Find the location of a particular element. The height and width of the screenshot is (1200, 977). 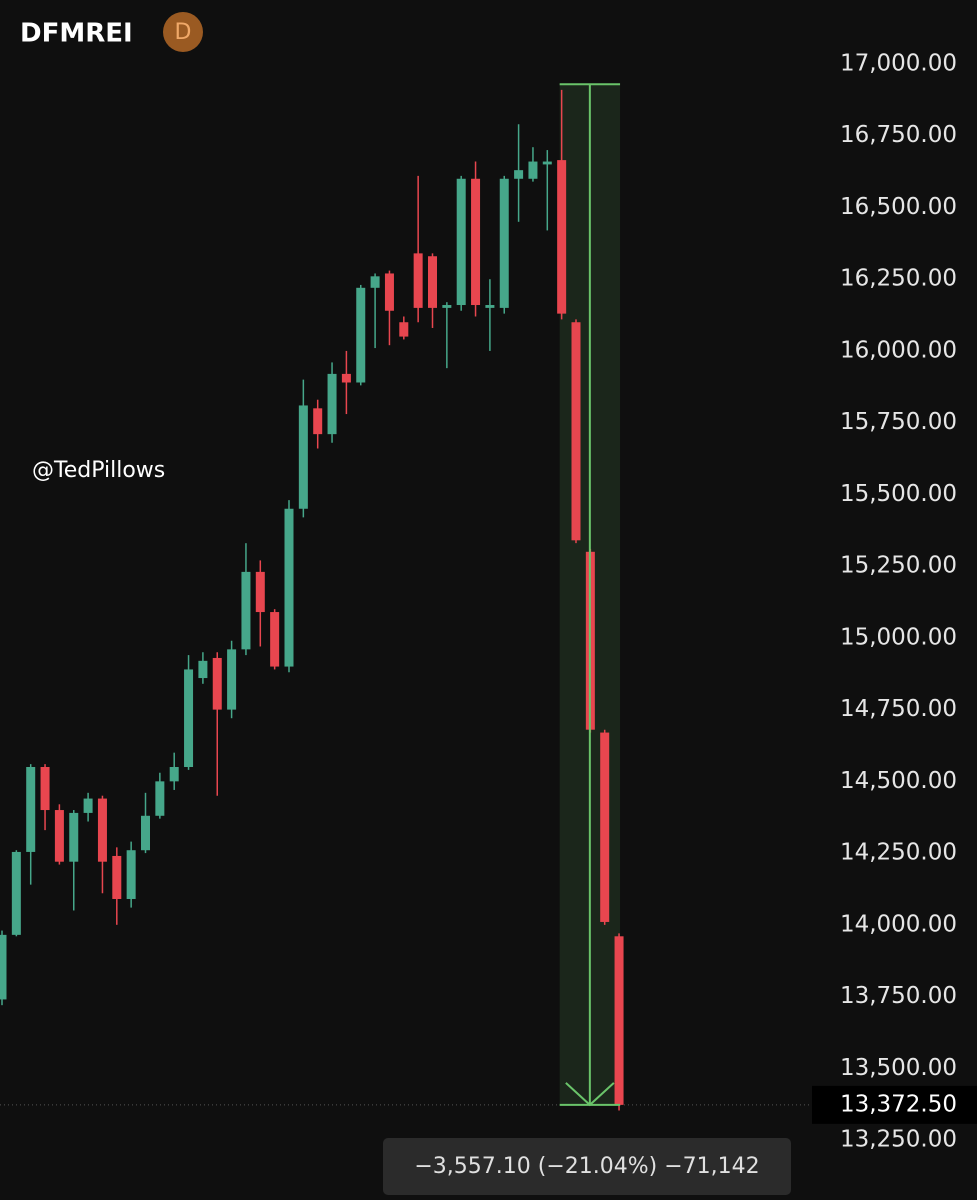

measure-arrow-head is located at coordinates (590, 1094).